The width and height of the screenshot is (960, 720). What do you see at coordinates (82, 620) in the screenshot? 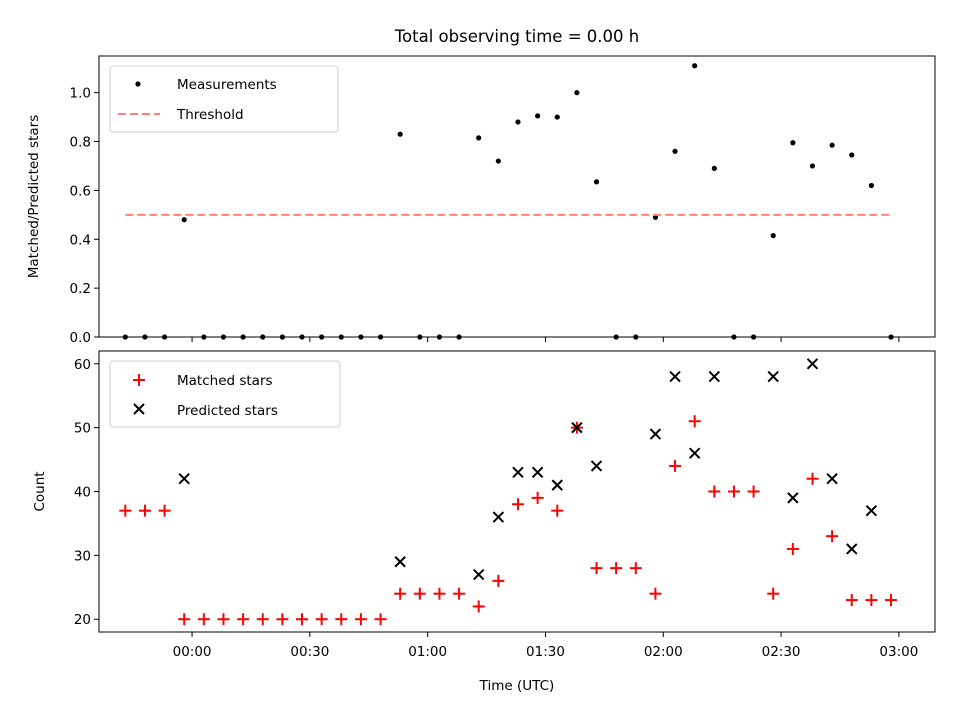
I see `y-tick-label: 20` at bounding box center [82, 620].